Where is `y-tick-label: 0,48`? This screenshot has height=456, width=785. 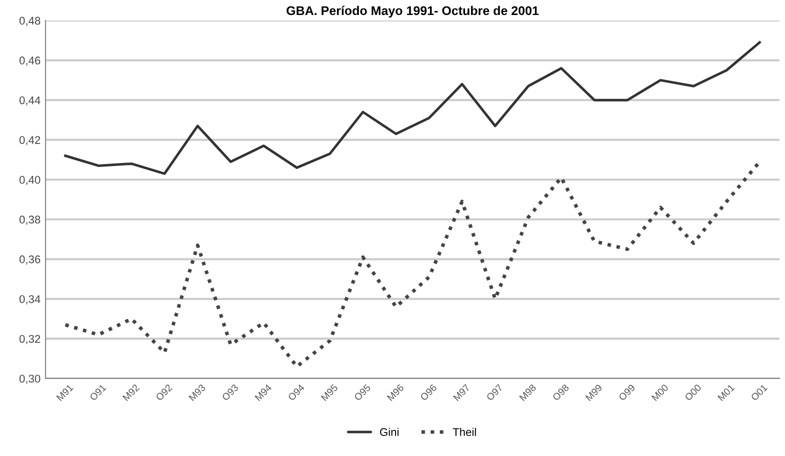
y-tick-label: 0,48 is located at coordinates (29, 21).